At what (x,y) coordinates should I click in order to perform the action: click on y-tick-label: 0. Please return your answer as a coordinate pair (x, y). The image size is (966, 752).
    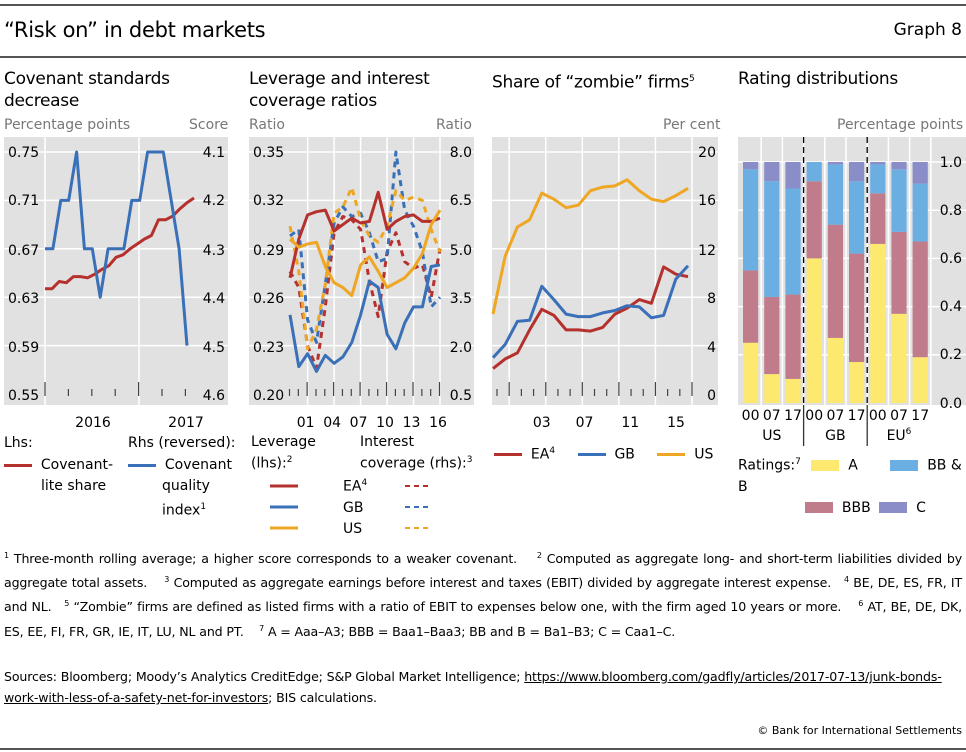
    Looking at the image, I should click on (711, 396).